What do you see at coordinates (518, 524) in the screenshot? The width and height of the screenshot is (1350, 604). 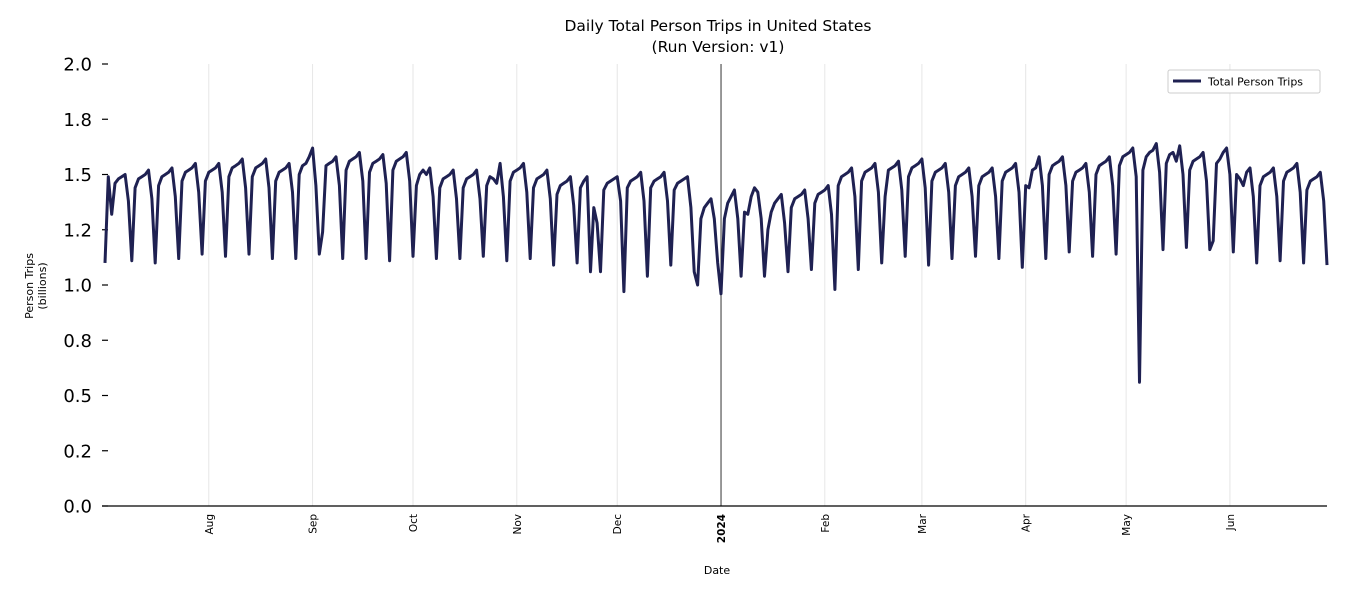 I see `x-tick-label: Nov` at bounding box center [518, 524].